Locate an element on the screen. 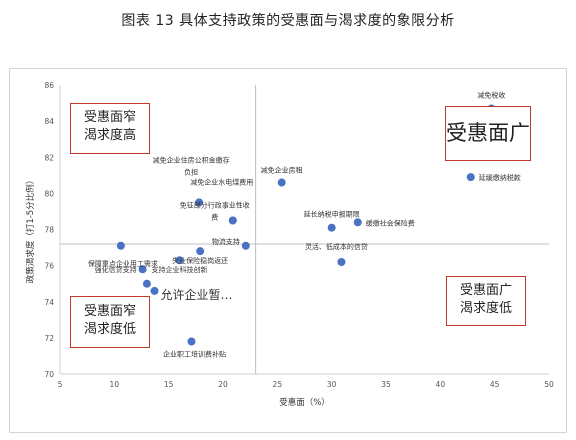 The image size is (576, 440). quadrant-top-right-box: 受惠面广 is located at coordinates (488, 133).